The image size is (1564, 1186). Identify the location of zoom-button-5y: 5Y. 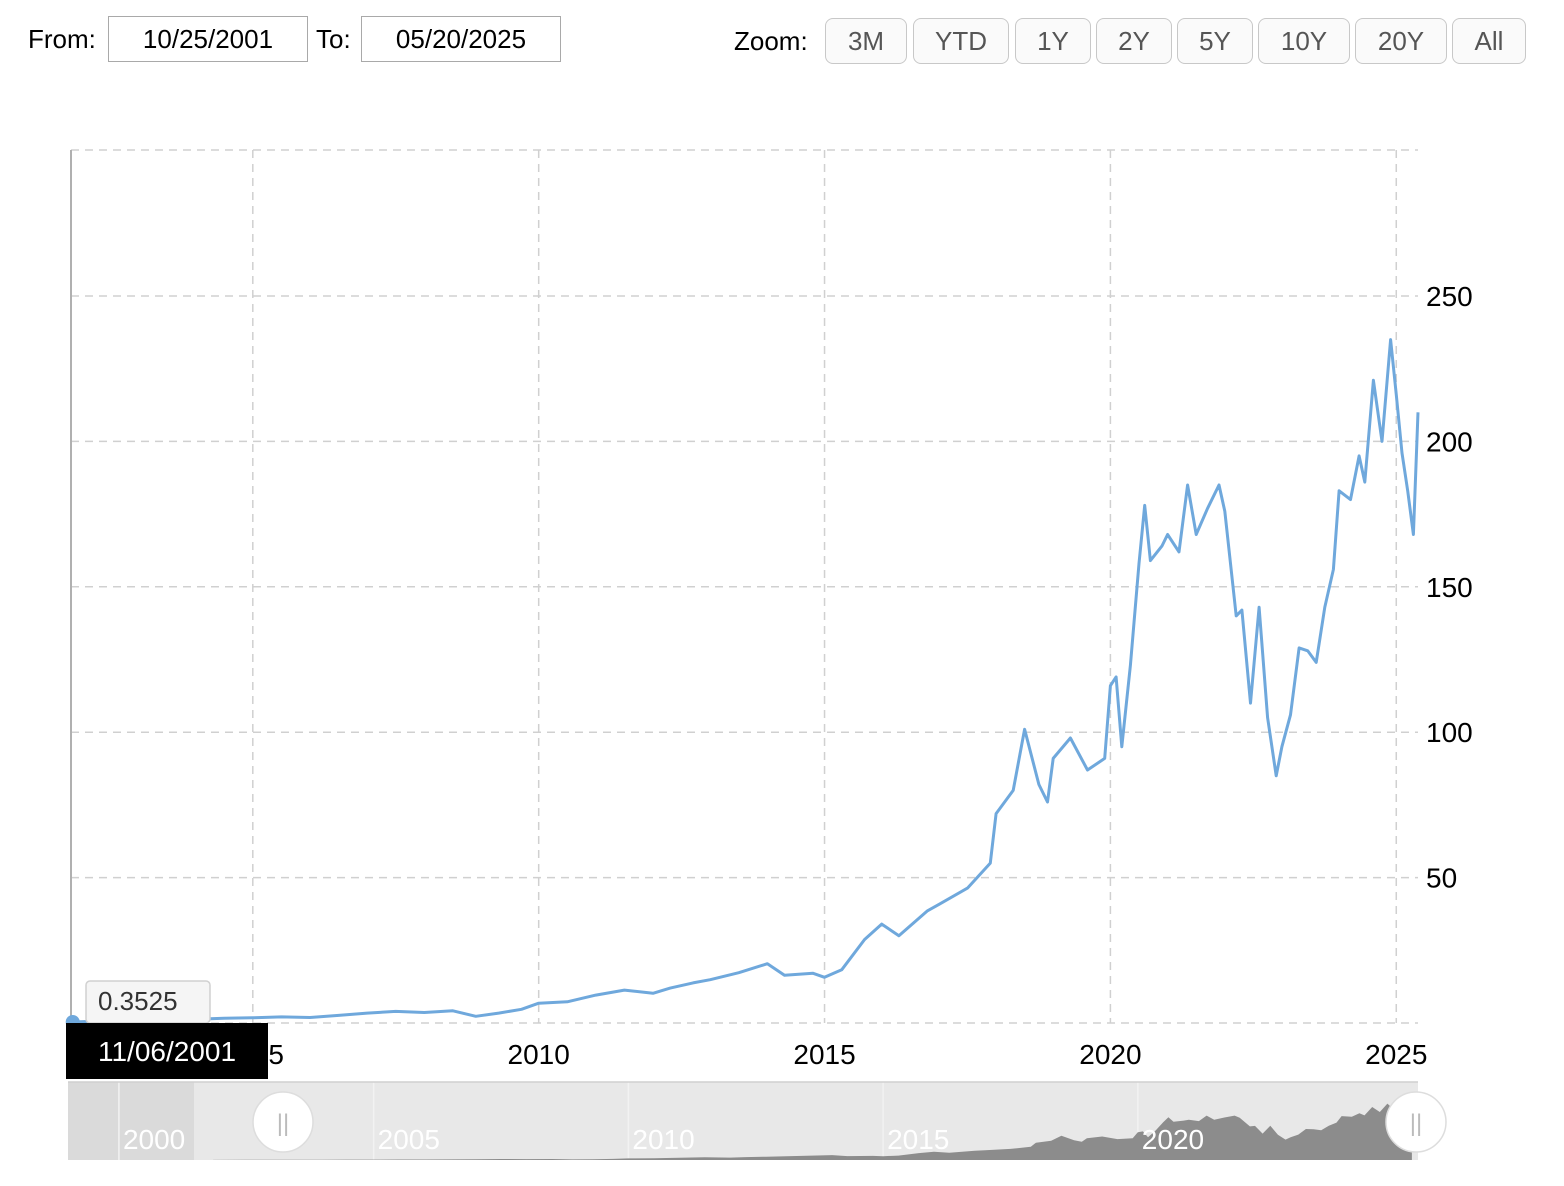
(1215, 41).